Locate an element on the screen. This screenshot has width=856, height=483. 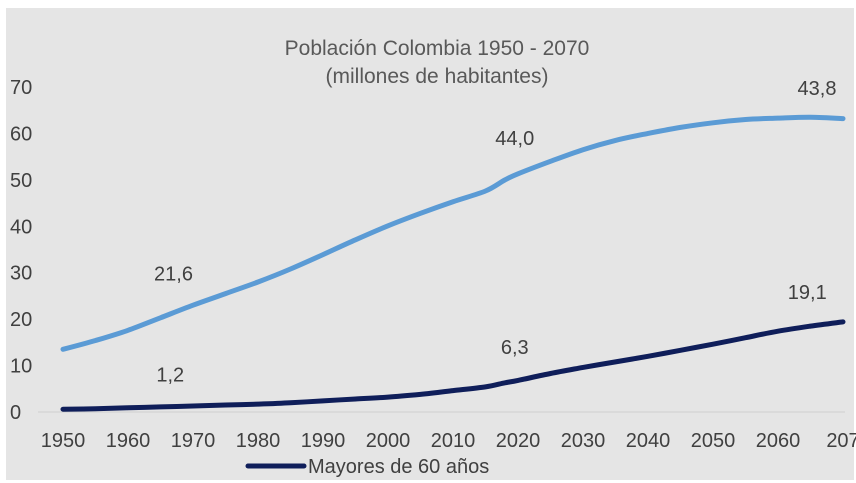
x-tick-label: 2050 is located at coordinates (713, 441).